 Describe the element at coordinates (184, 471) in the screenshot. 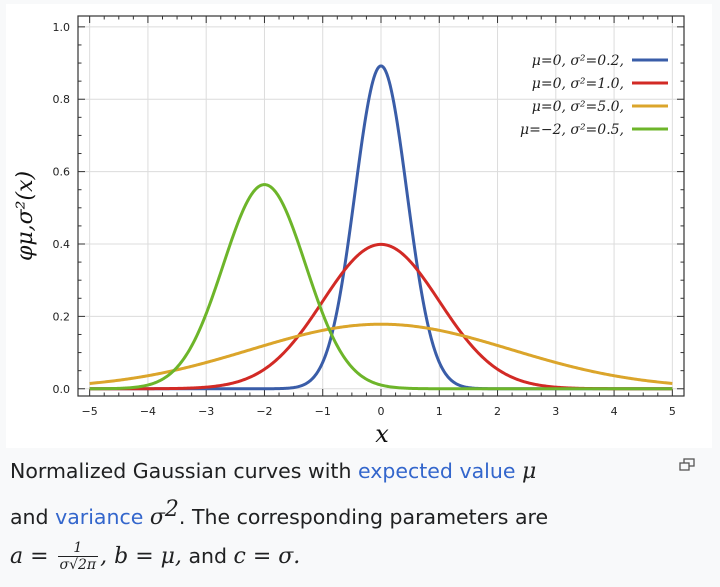

I see `caption-text-1: Normalized Gaussian curves with` at that location.